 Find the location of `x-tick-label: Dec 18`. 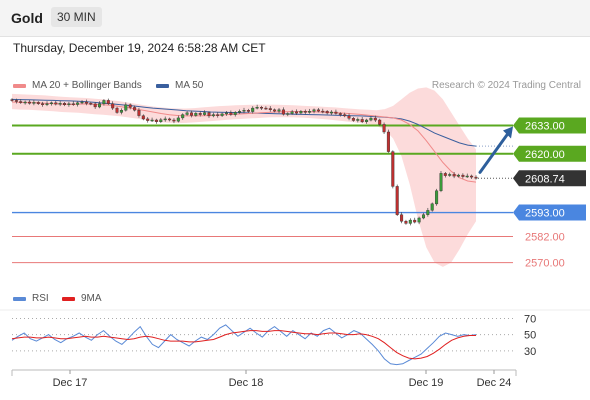

x-tick-label: Dec 18 is located at coordinates (246, 383).